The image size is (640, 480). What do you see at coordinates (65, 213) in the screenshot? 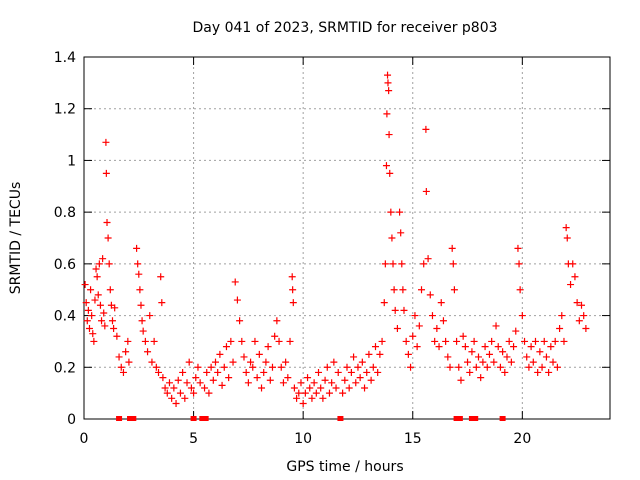
I see `y-tick-label: 0.8` at bounding box center [65, 213].